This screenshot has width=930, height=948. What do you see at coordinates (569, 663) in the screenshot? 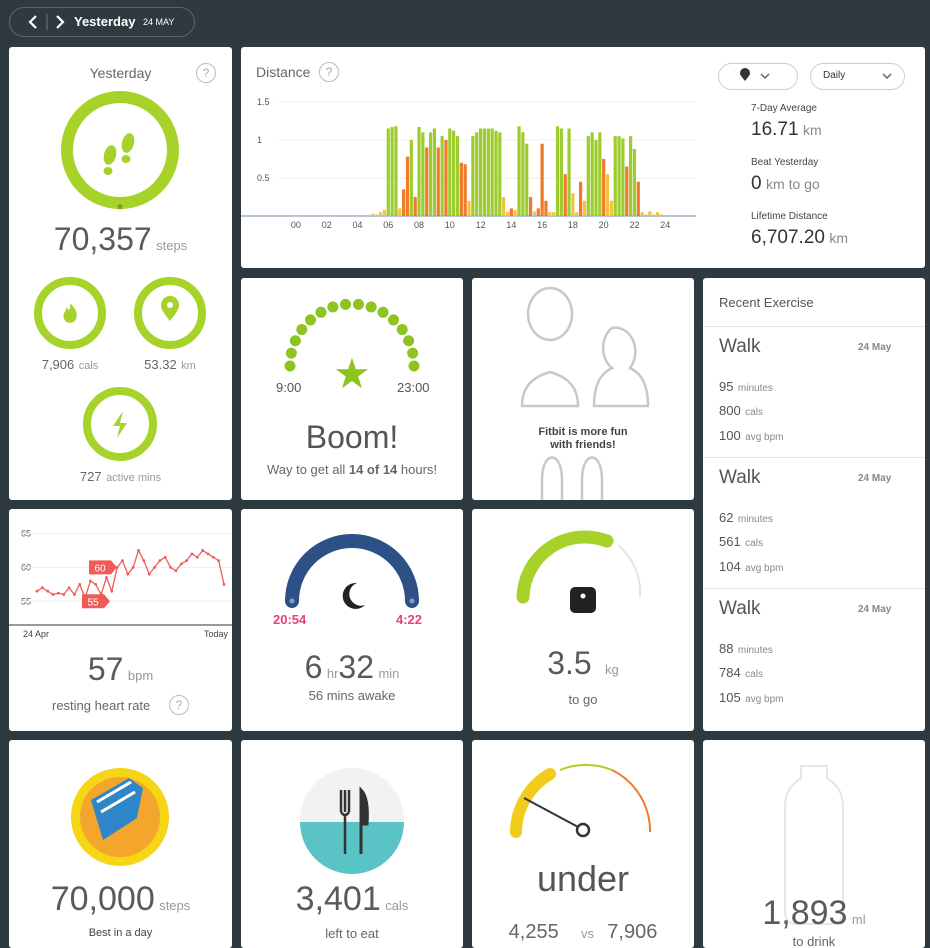
I see `weight-value: 3.5` at bounding box center [569, 663].